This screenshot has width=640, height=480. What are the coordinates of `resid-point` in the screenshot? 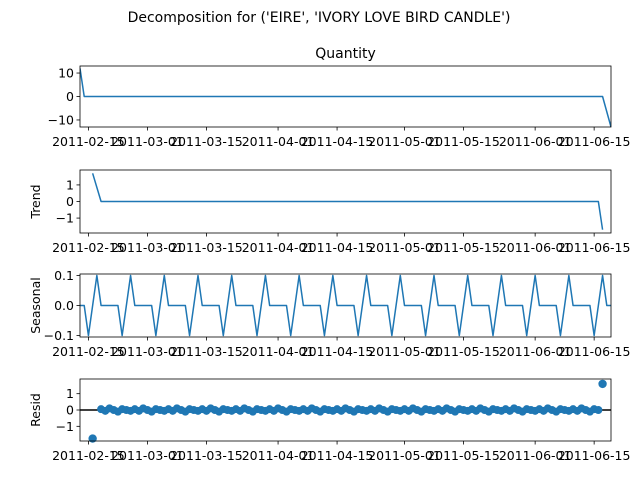 It's located at (598, 410).